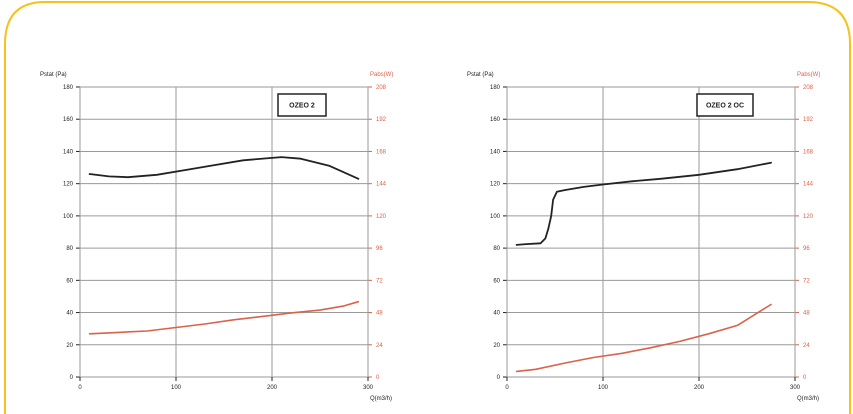 This screenshot has width=853, height=414. I want to click on model-label: OZEO 2 OC, so click(725, 106).